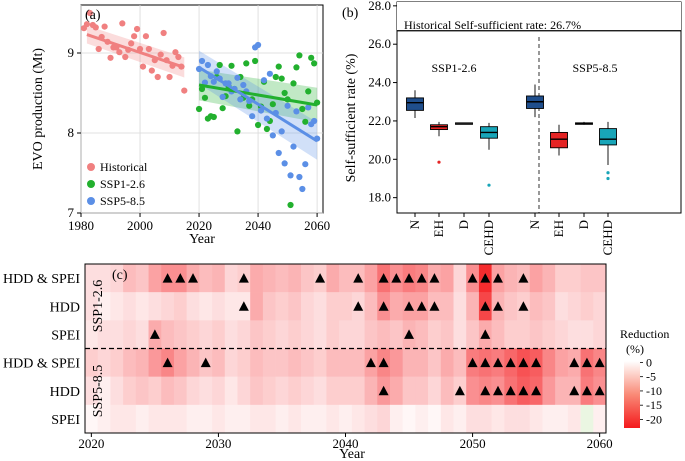  Describe the element at coordinates (202, 88) in the screenshot. I see `panel-a-trend-lines` at that location.